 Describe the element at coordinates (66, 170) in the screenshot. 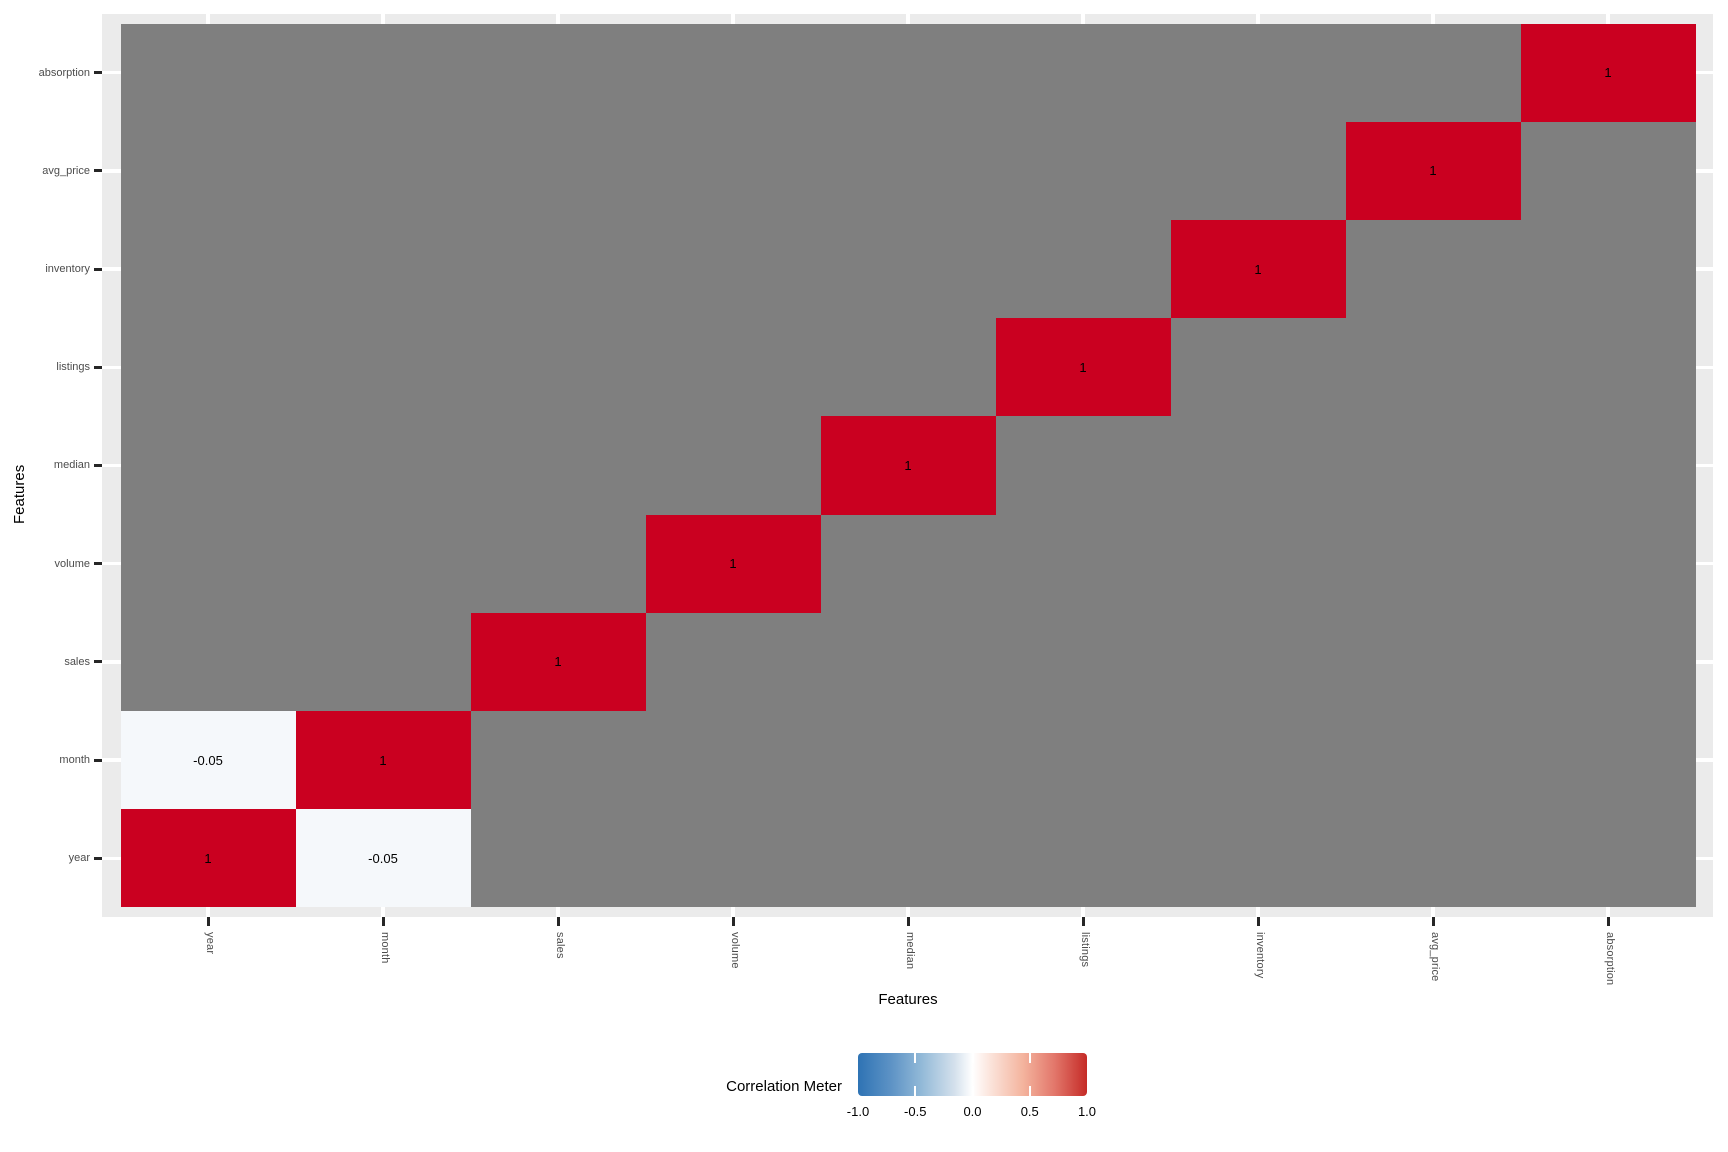

I see `y-tick-label-avg_price: avg_price` at that location.